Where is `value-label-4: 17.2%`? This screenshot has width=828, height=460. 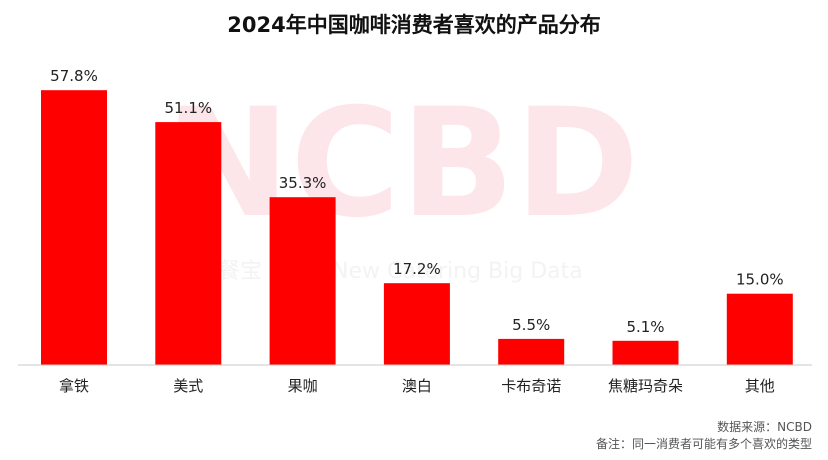
value-label-4: 17.2% is located at coordinates (417, 269).